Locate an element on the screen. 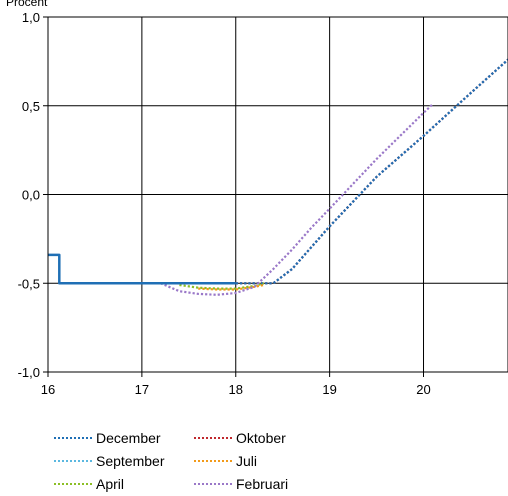 The width and height of the screenshot is (508, 496). legend-label: December is located at coordinates (128, 437).